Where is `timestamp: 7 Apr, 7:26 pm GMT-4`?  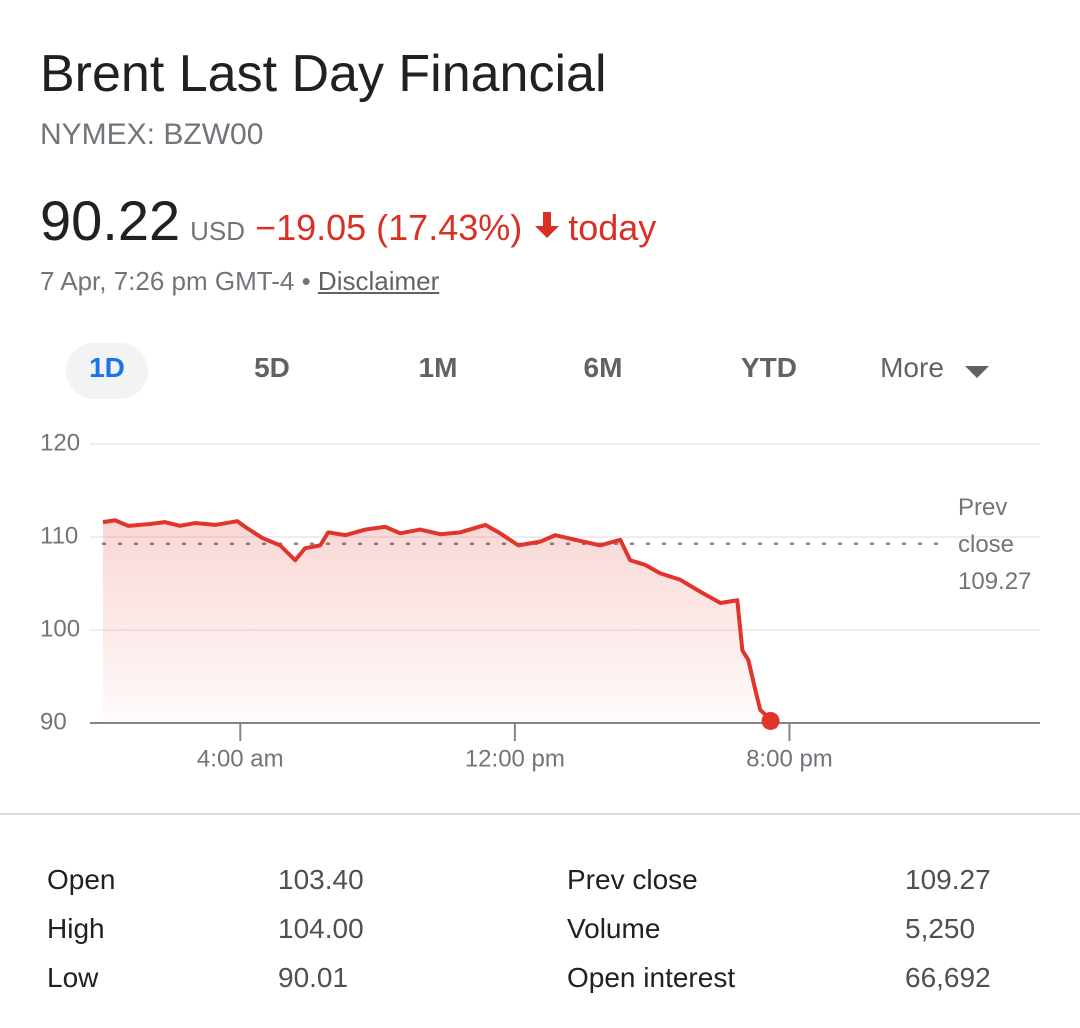 timestamp: 7 Apr, 7:26 pm GMT-4 is located at coordinates (167, 281).